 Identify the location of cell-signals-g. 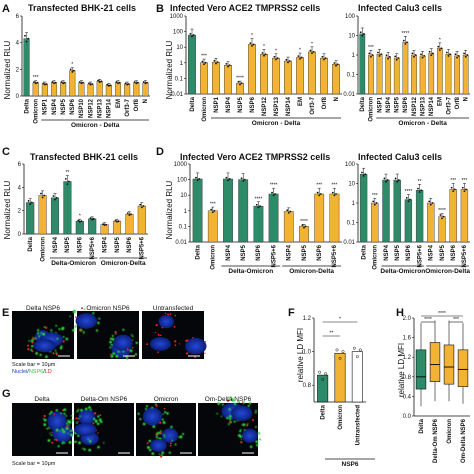
(152, 427).